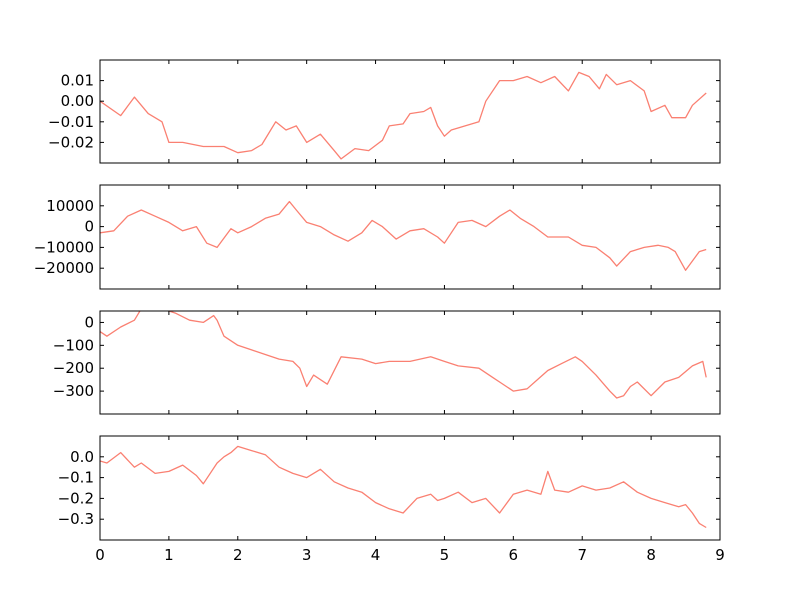 This screenshot has height=600, width=800. I want to click on x-tick-label: 9, so click(720, 555).